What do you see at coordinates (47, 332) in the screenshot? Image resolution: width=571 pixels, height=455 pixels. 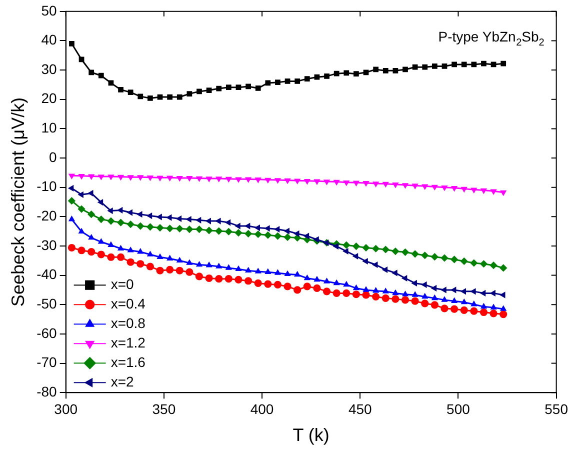 I see `y-tick-label: -60` at bounding box center [47, 332].